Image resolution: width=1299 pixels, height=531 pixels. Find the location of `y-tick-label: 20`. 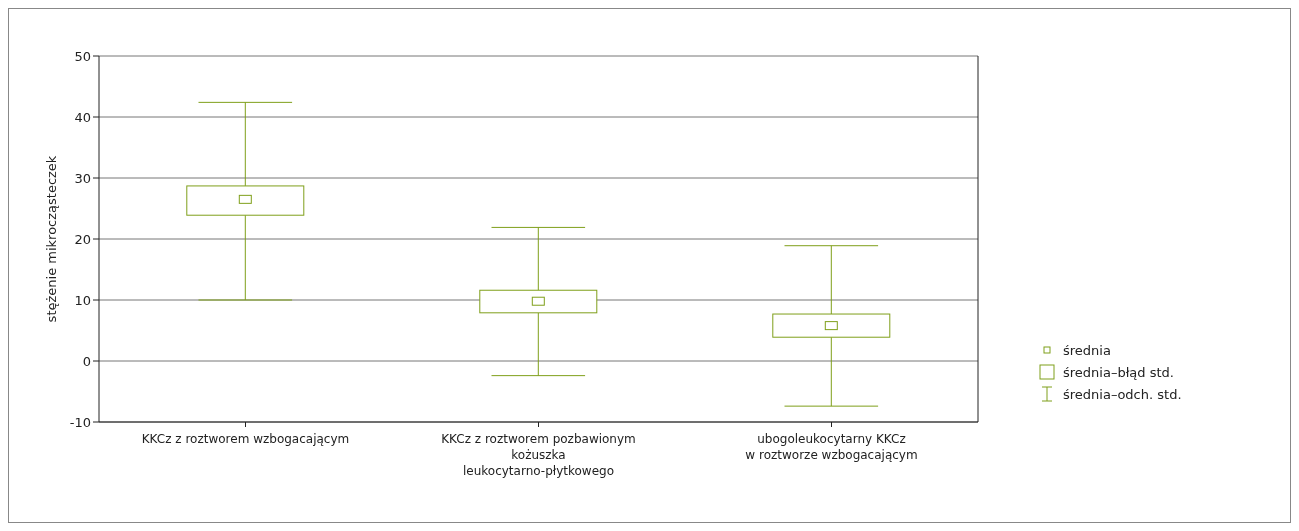

y-tick-label: 20 is located at coordinates (82, 239).